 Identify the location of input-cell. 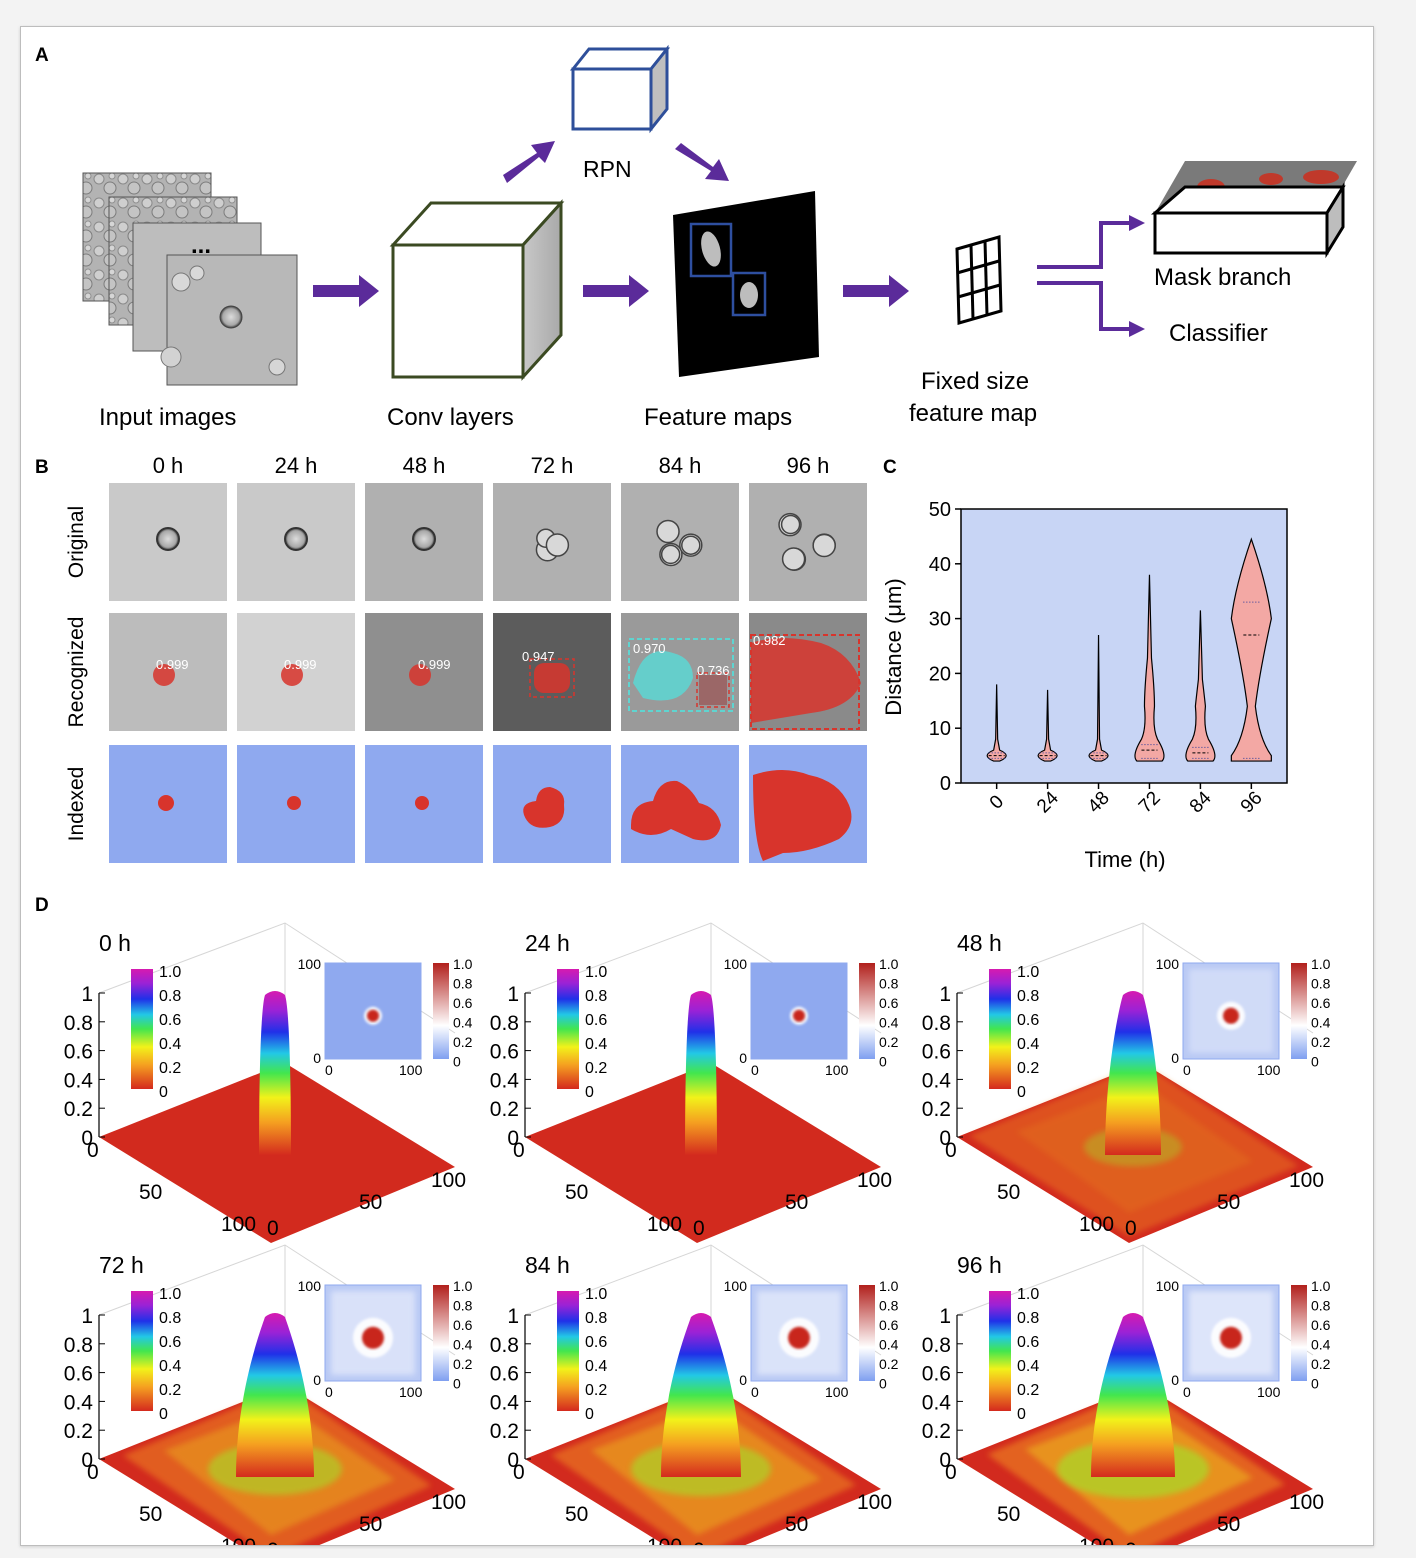
(197, 273).